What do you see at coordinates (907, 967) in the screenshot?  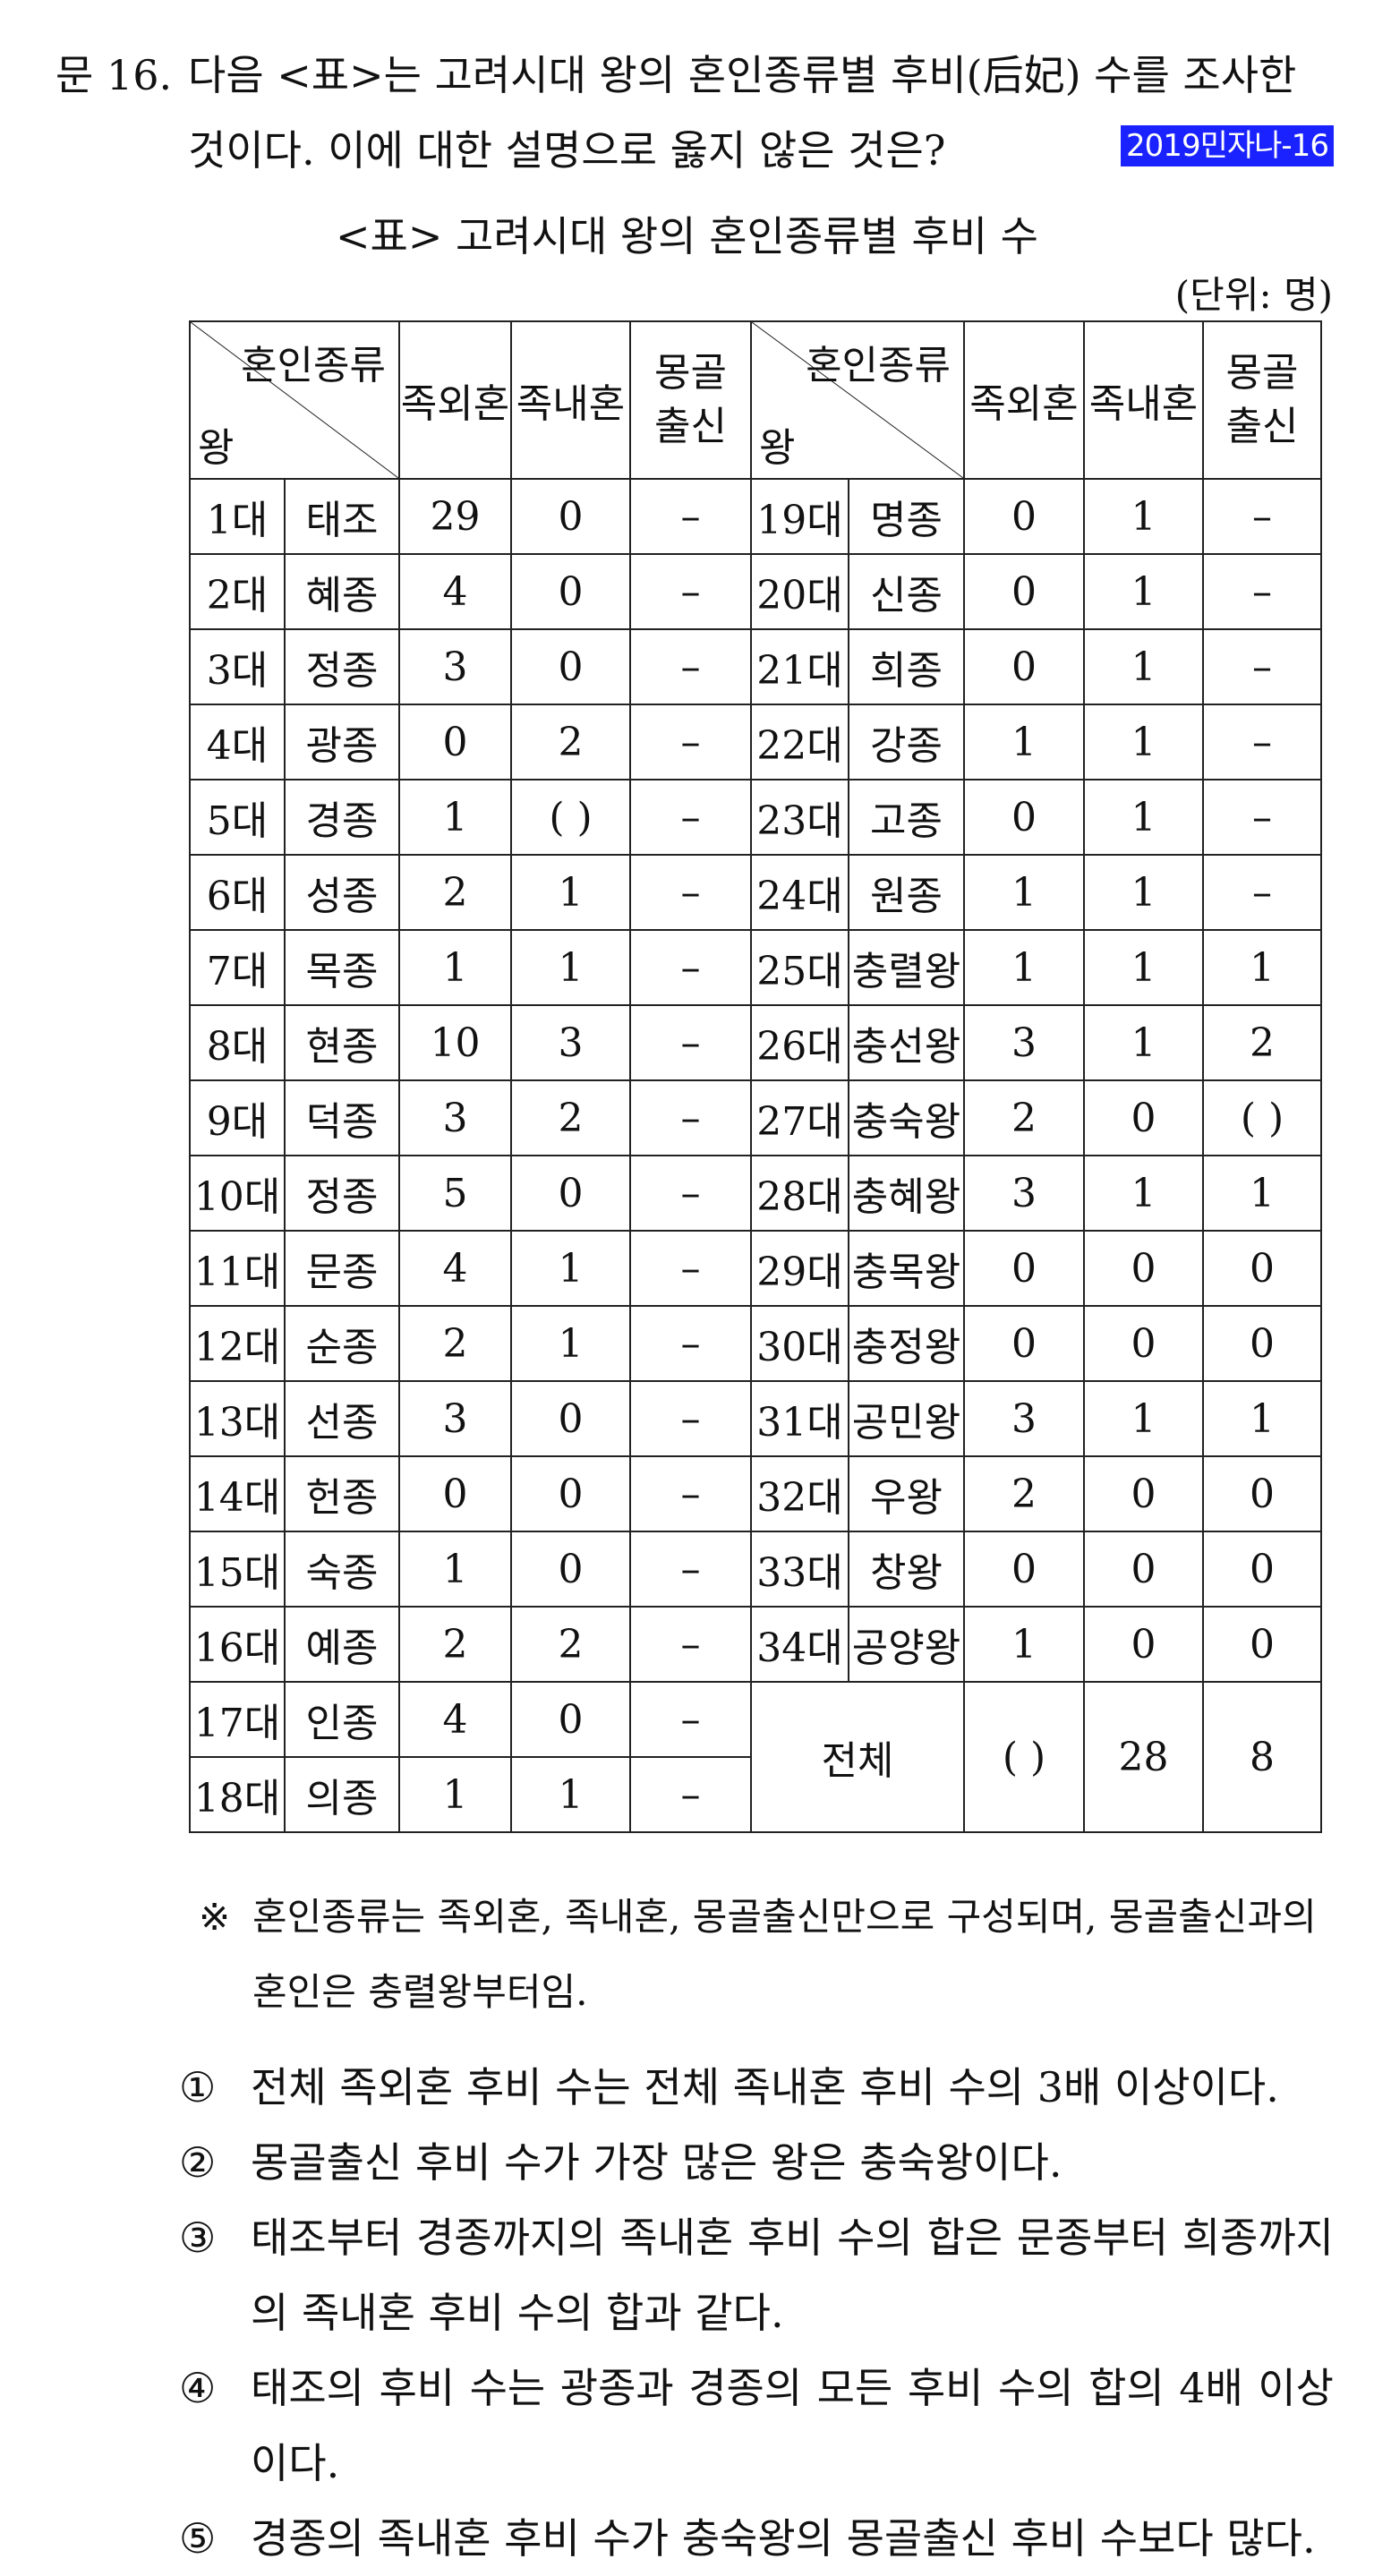 I see `king-name-cell: 충렬왕` at bounding box center [907, 967].